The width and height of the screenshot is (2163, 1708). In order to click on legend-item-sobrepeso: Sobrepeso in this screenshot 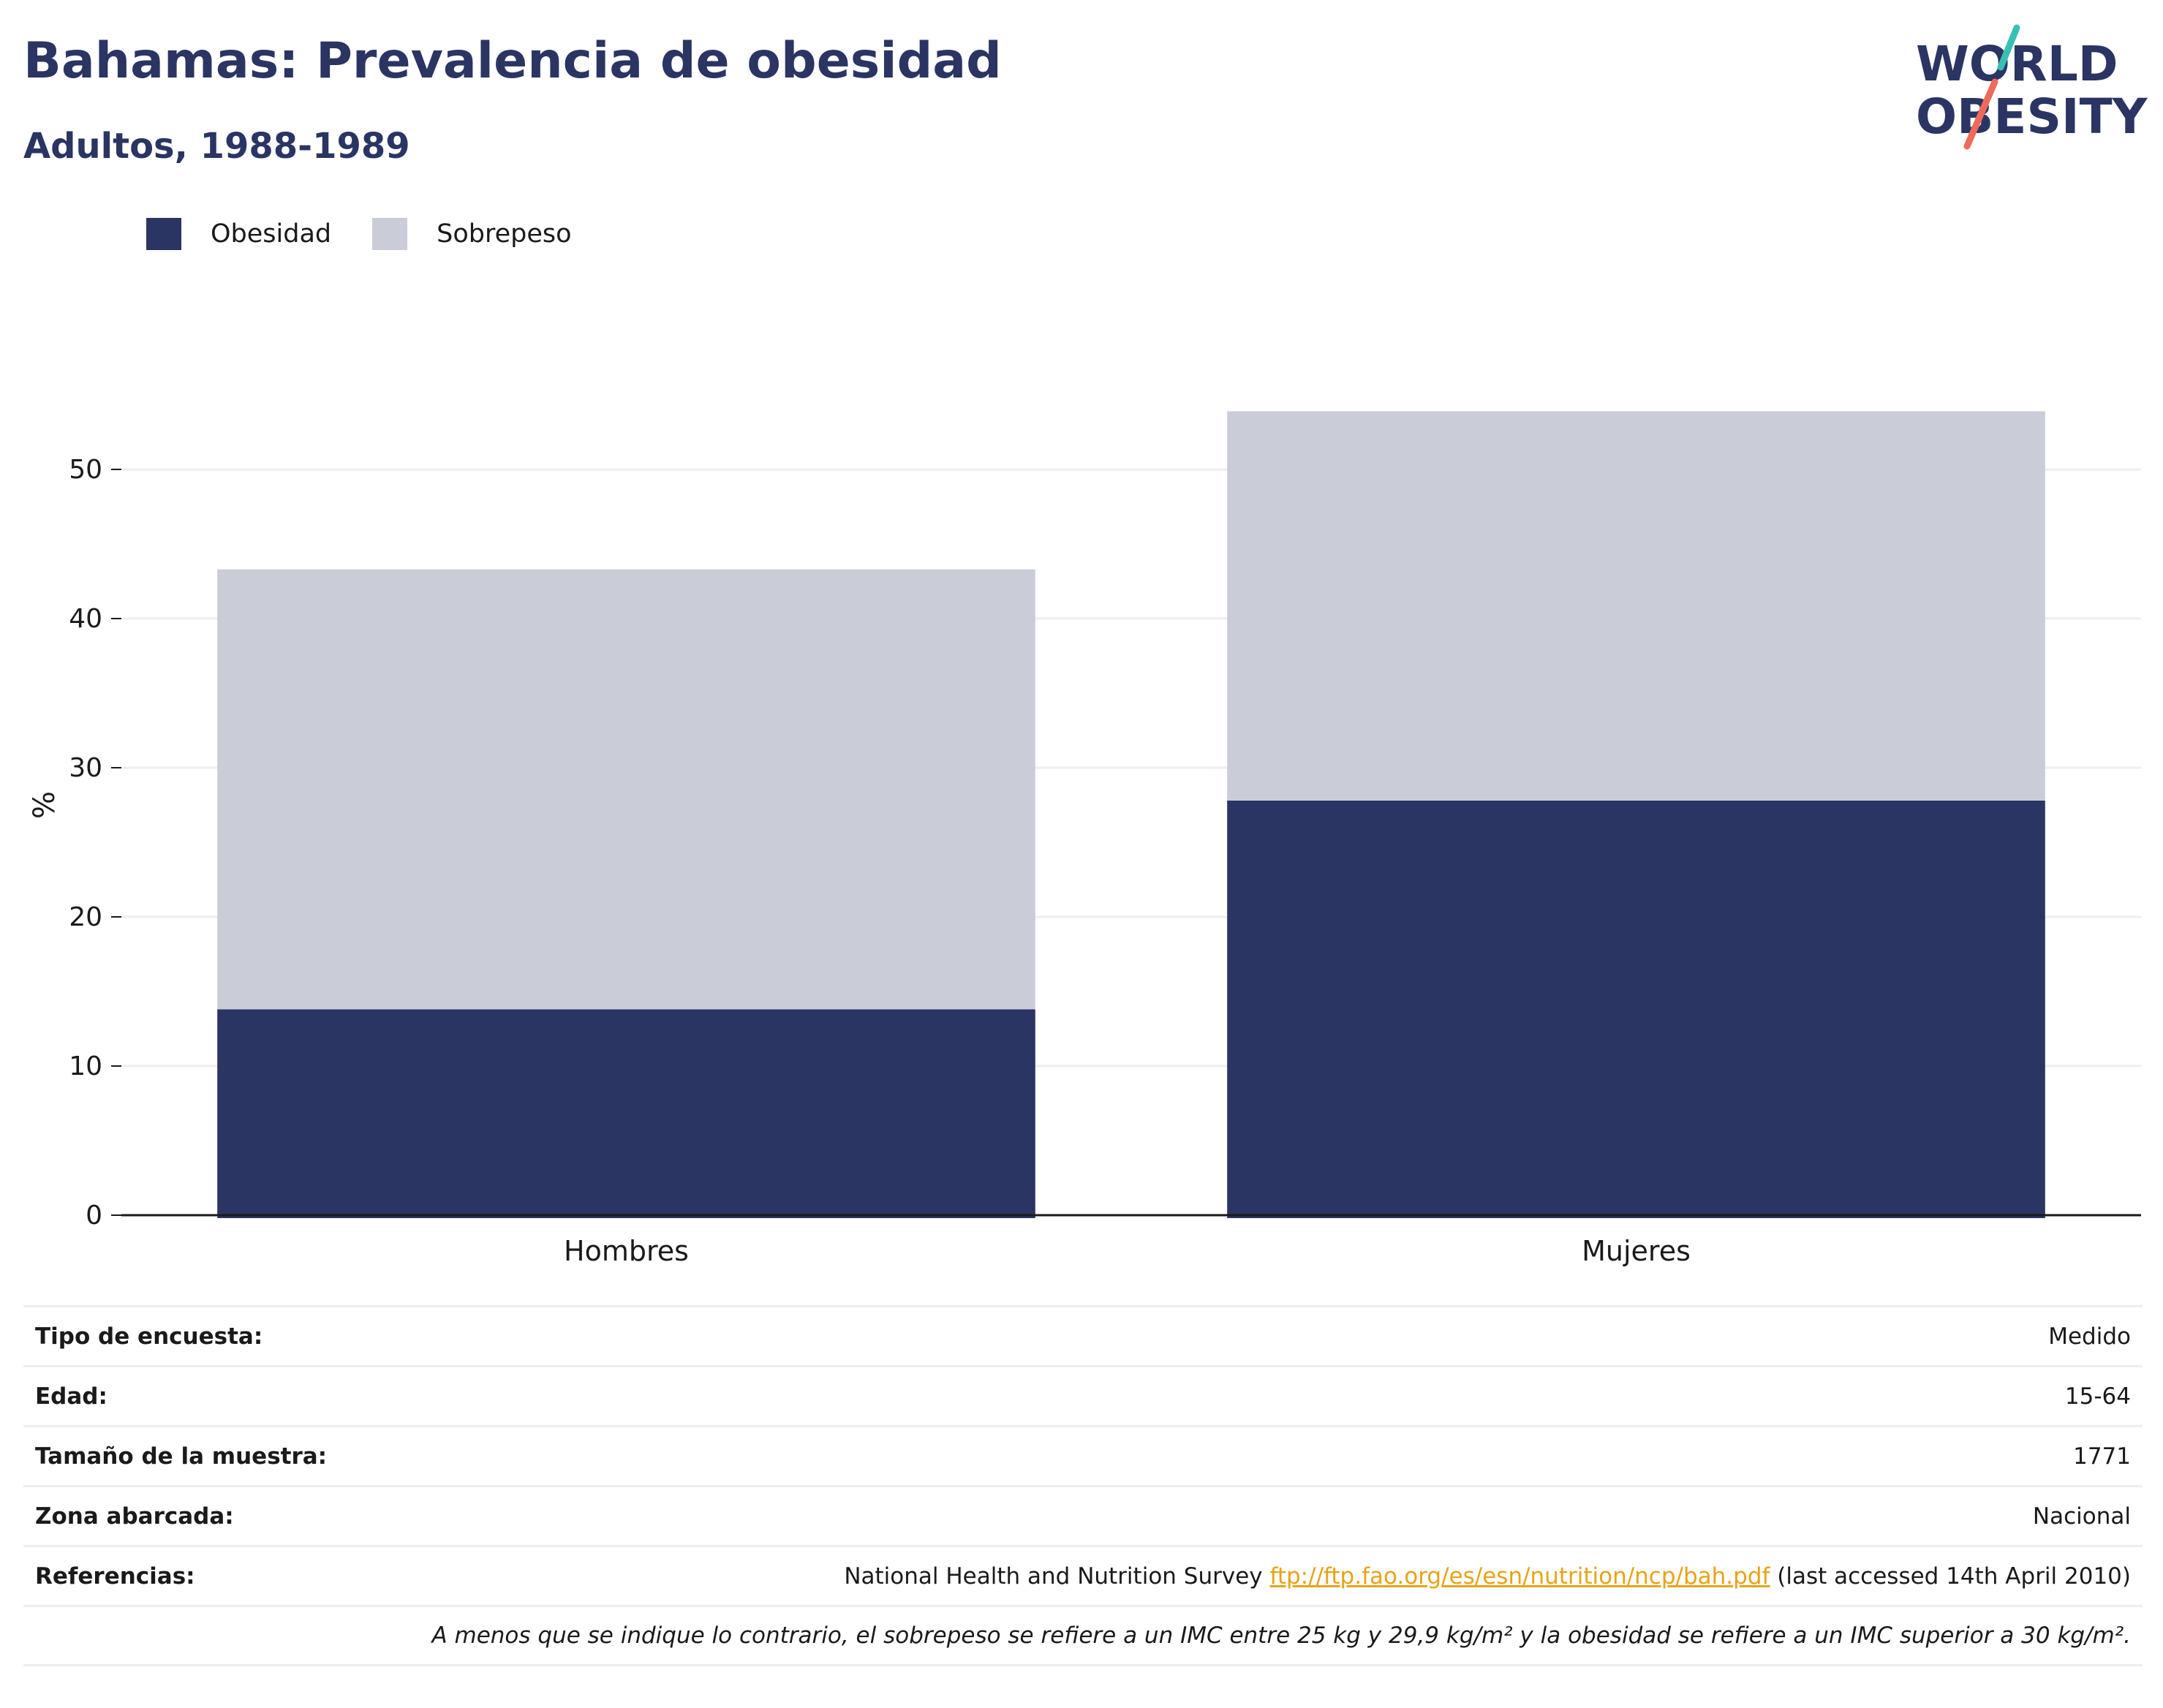, I will do `click(472, 234)`.